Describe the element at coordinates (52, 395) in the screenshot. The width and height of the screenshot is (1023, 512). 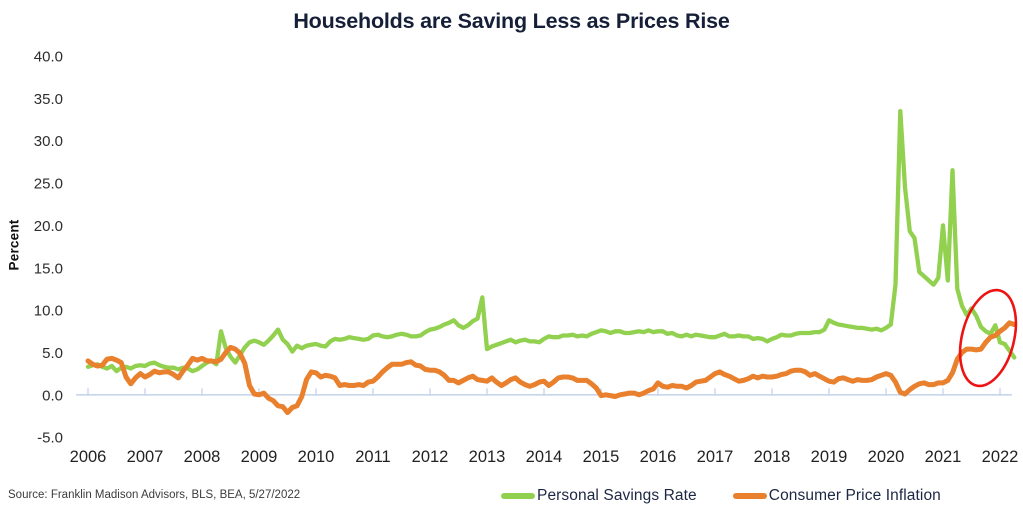
I see `y-tick-label: 0.0` at that location.